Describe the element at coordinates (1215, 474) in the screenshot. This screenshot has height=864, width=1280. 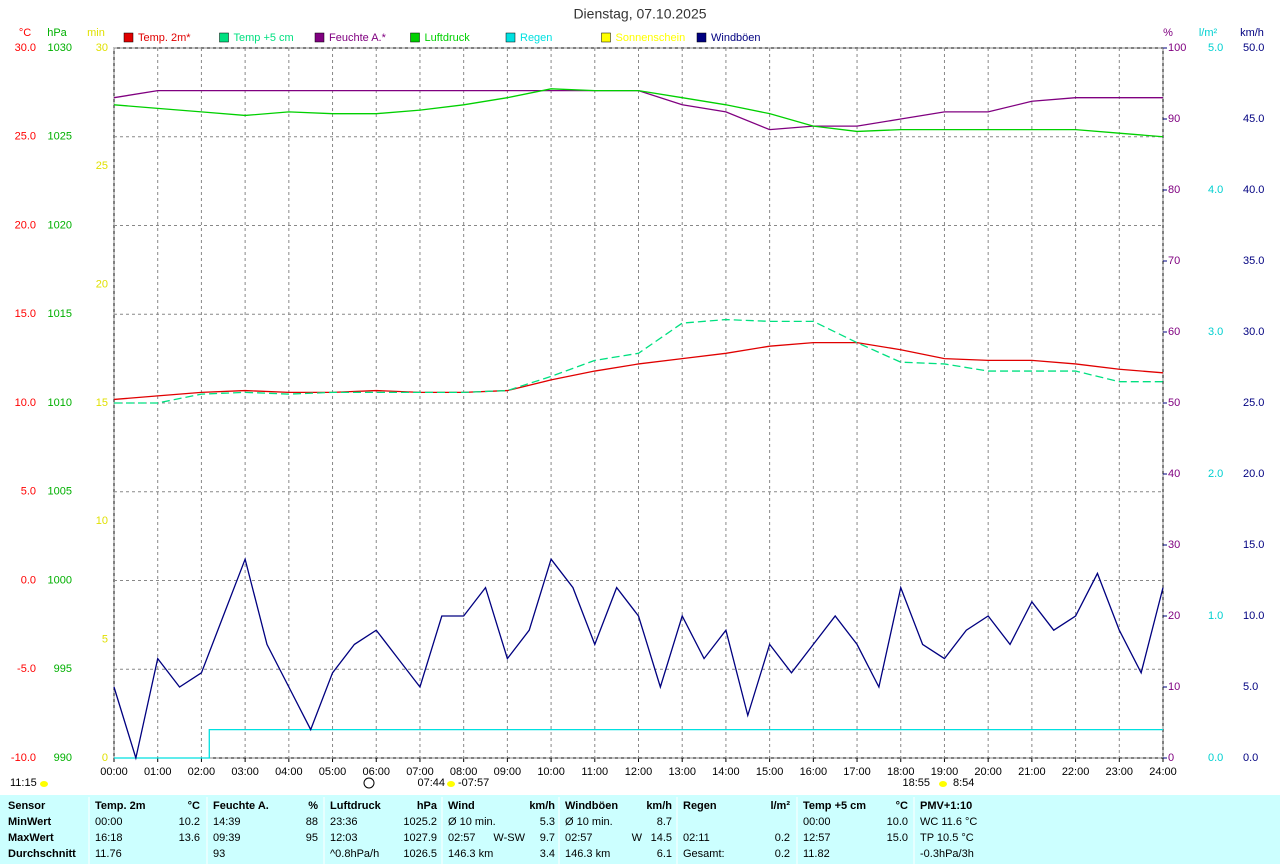
I see `y-tick-label: 2.0` at that location.